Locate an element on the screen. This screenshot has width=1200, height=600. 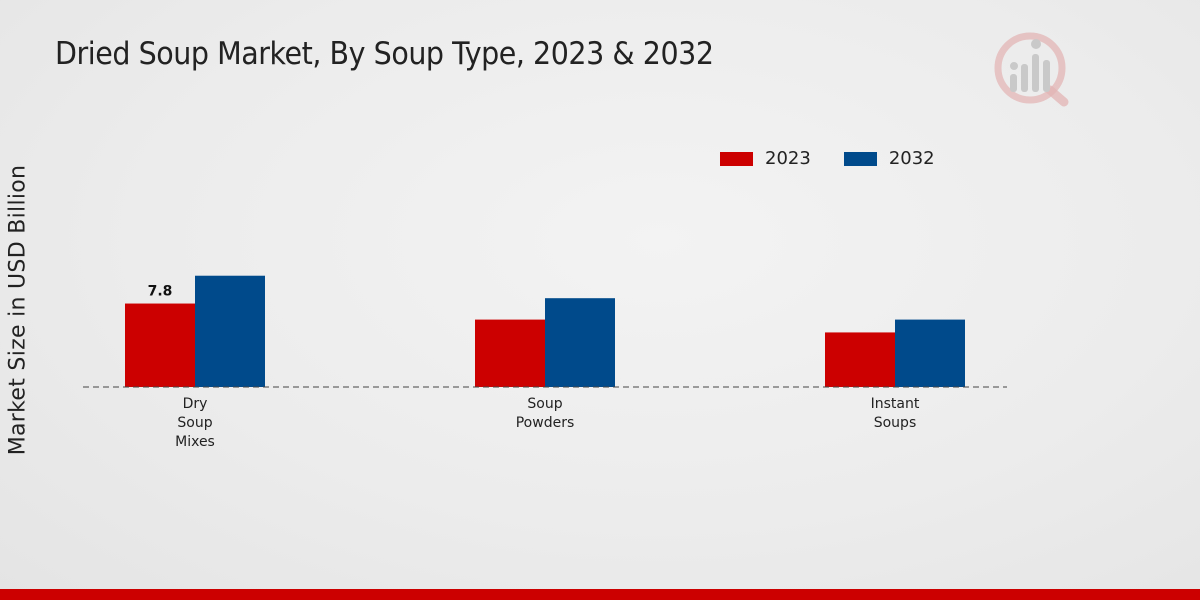
bar-2032-instant-soups is located at coordinates (930, 353).